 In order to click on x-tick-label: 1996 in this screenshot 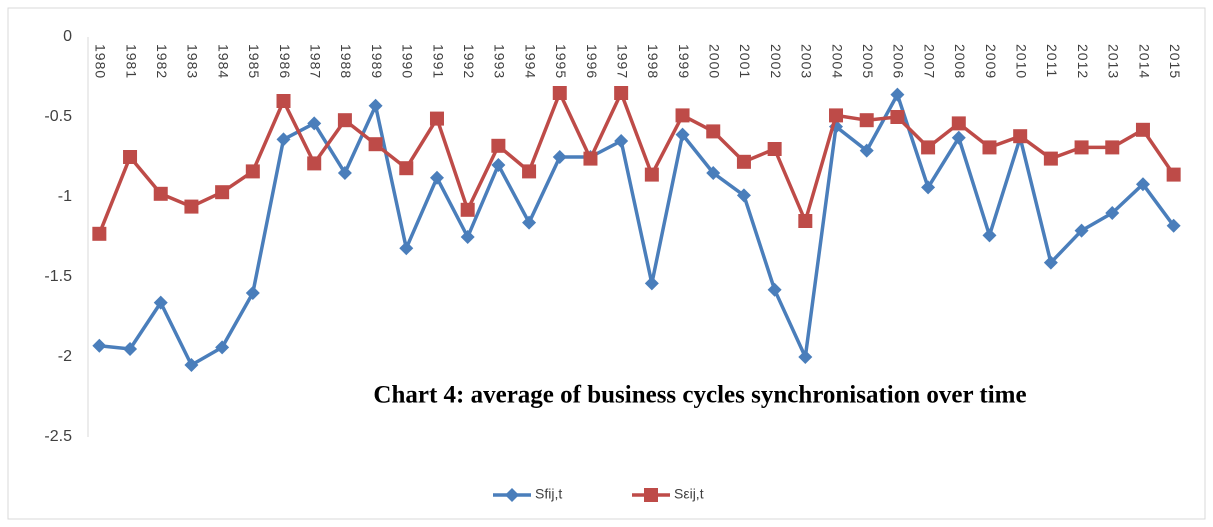, I will do `click(592, 61)`.